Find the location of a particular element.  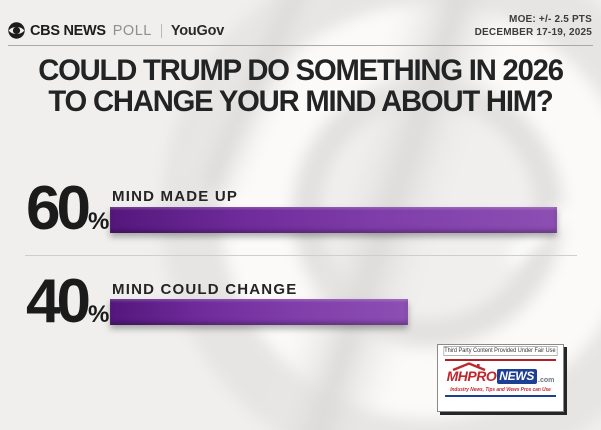

row-divider is located at coordinates (301, 255).